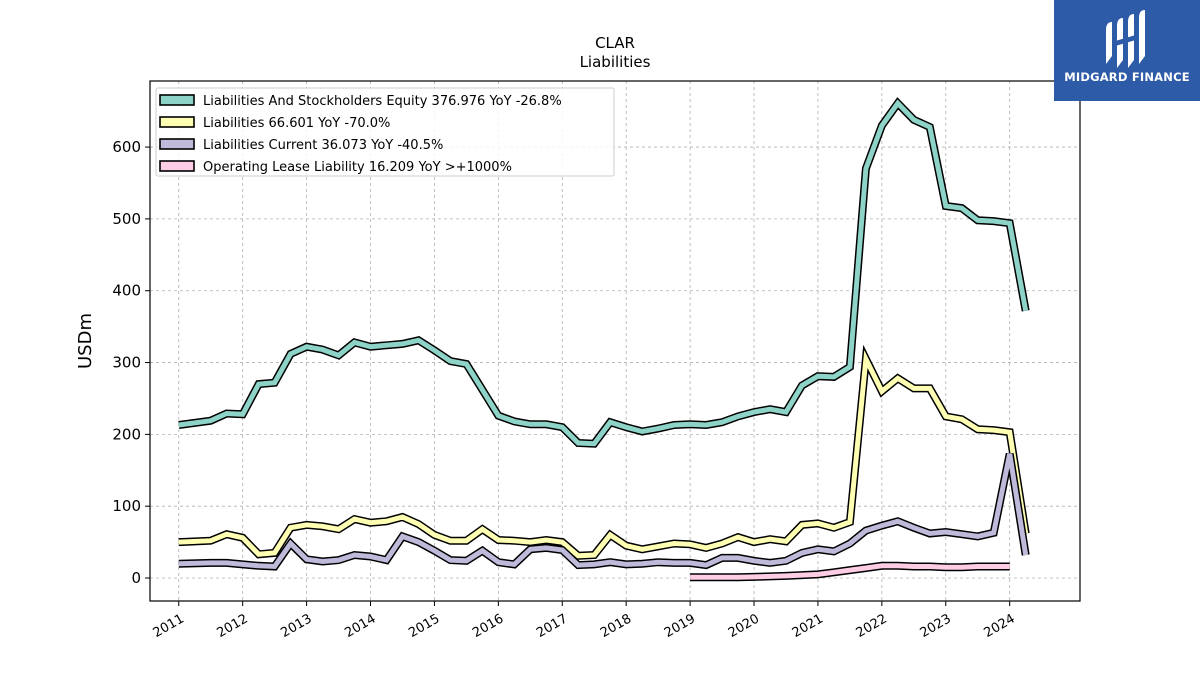 The height and width of the screenshot is (675, 1200). What do you see at coordinates (680, 626) in the screenshot?
I see `x-tick-label: 2019` at bounding box center [680, 626].